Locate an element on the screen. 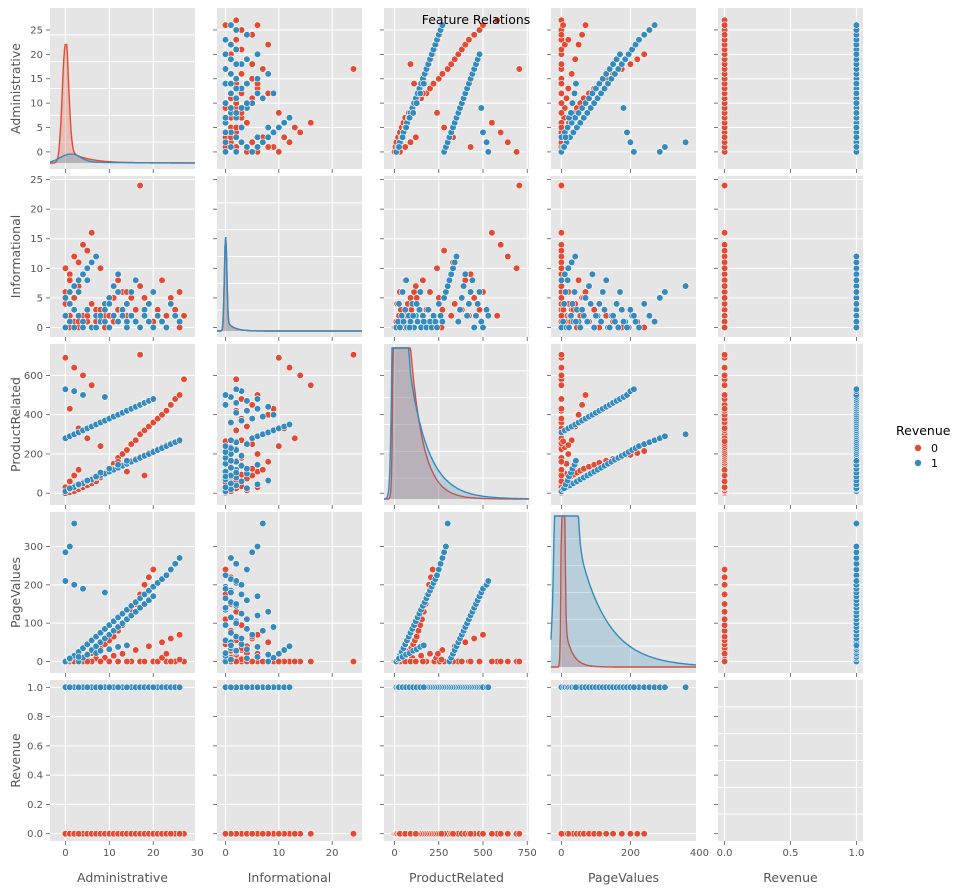 This screenshot has height=892, width=958. legend-title: Revenue is located at coordinates (923, 430).